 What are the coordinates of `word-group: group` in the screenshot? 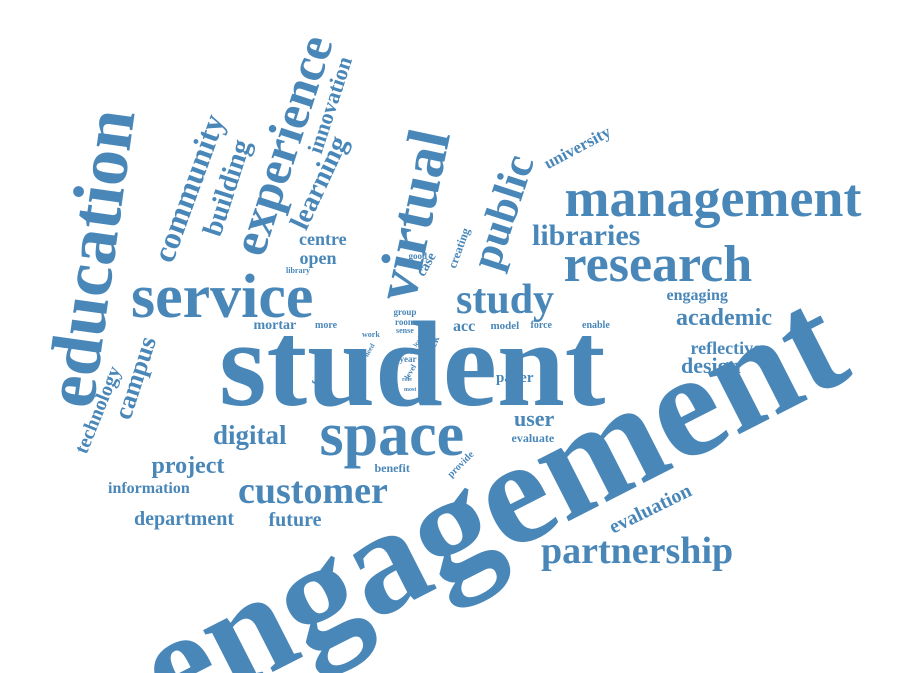 It's located at (405, 311).